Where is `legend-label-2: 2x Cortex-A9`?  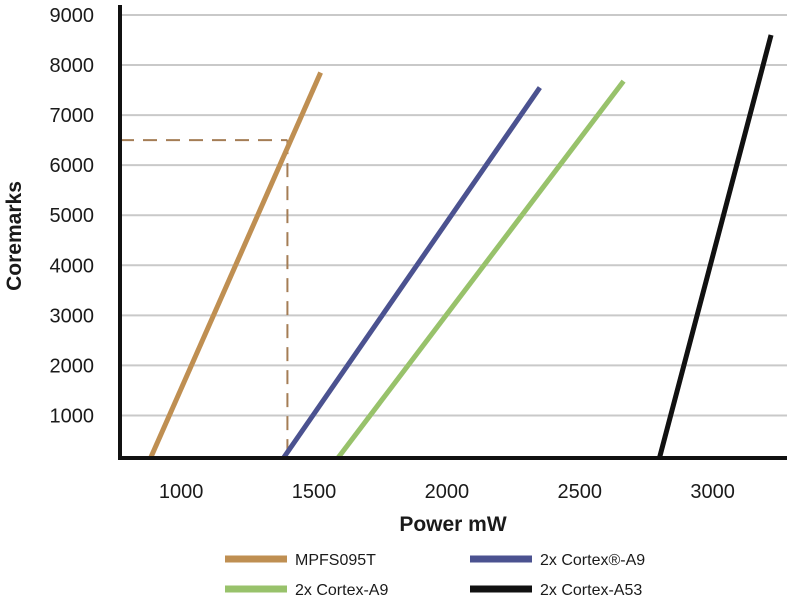 legend-label-2: 2x Cortex-A9 is located at coordinates (341, 590).